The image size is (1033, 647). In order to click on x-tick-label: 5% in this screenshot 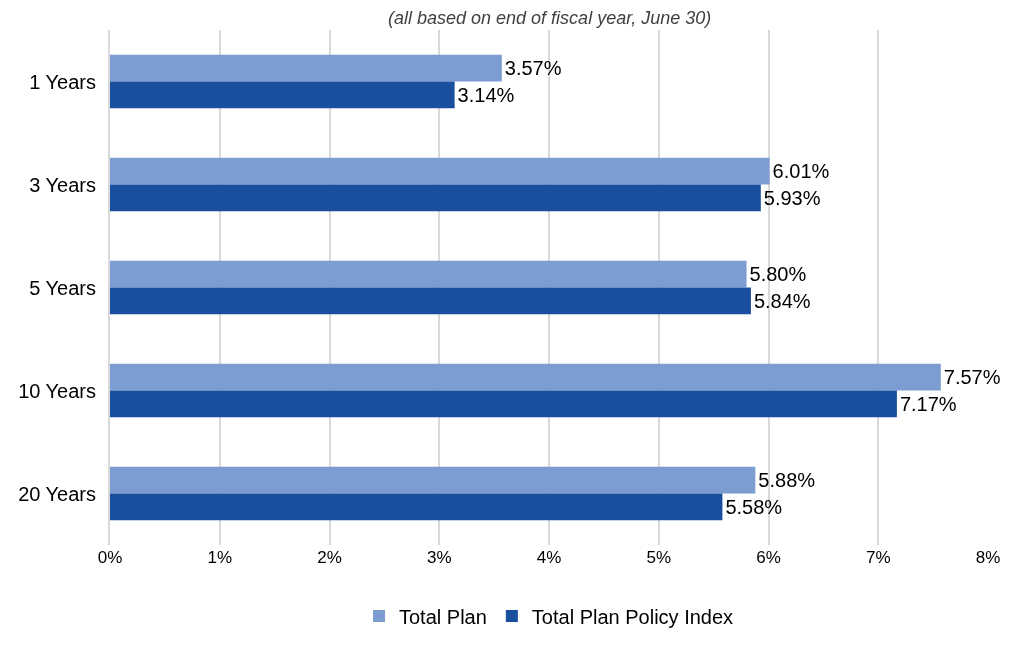, I will do `click(659, 557)`.